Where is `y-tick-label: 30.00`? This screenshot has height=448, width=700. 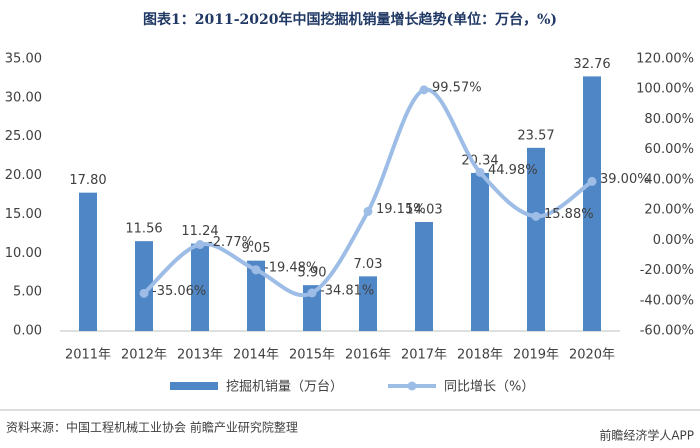 y-tick-label: 30.00 is located at coordinates (23, 97).